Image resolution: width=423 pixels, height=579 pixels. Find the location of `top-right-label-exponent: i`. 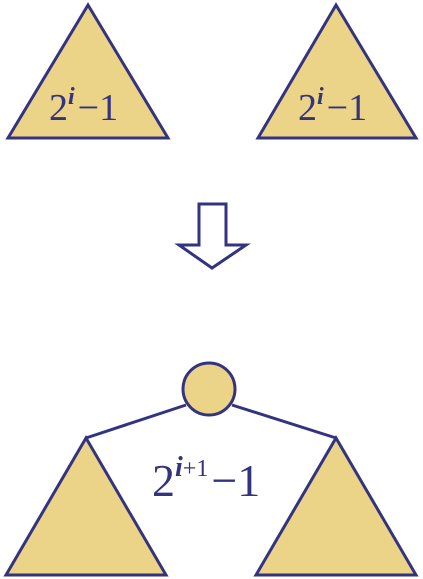

top-right-label-exponent: i is located at coordinates (320, 97).